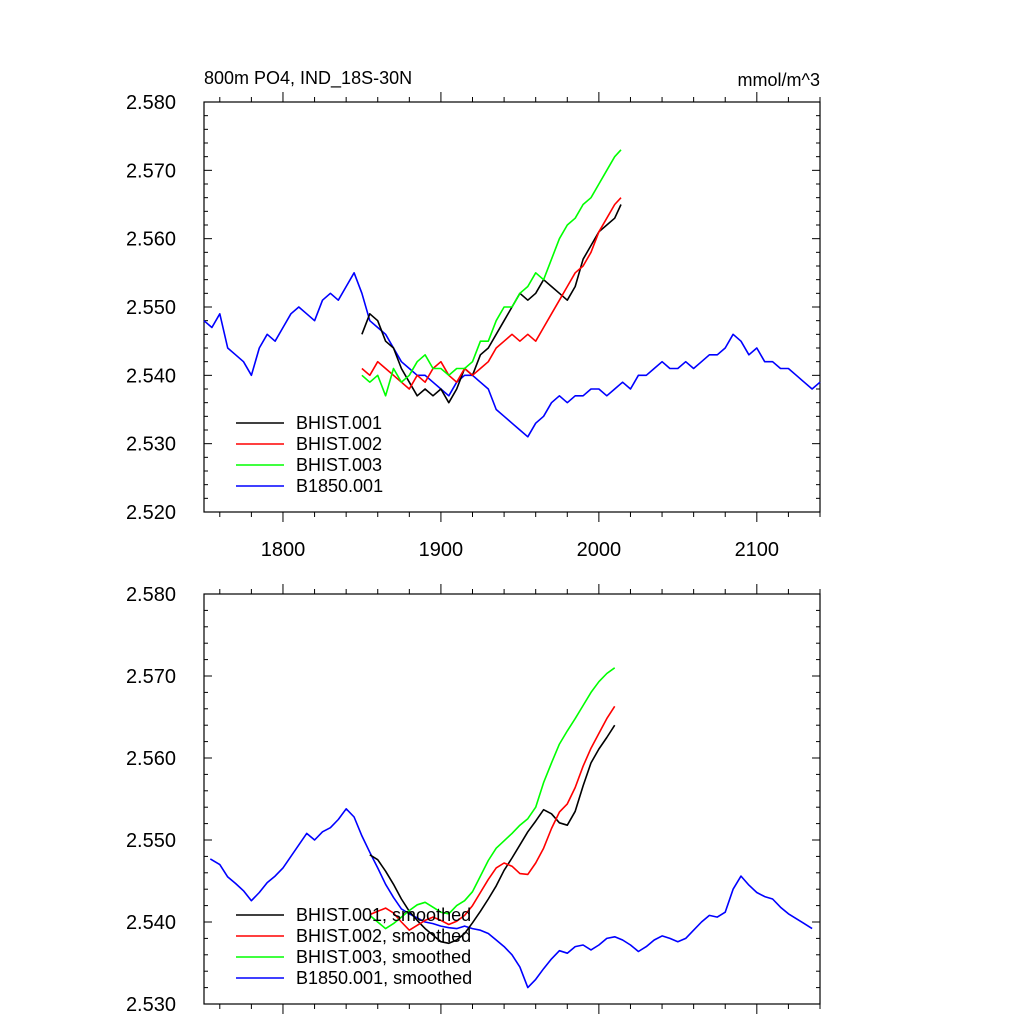 The image size is (1024, 1024). I want to click on y-tick-labels: 2.530 2.540 2.550 2.560 2.570 2.580, so click(151, 800).